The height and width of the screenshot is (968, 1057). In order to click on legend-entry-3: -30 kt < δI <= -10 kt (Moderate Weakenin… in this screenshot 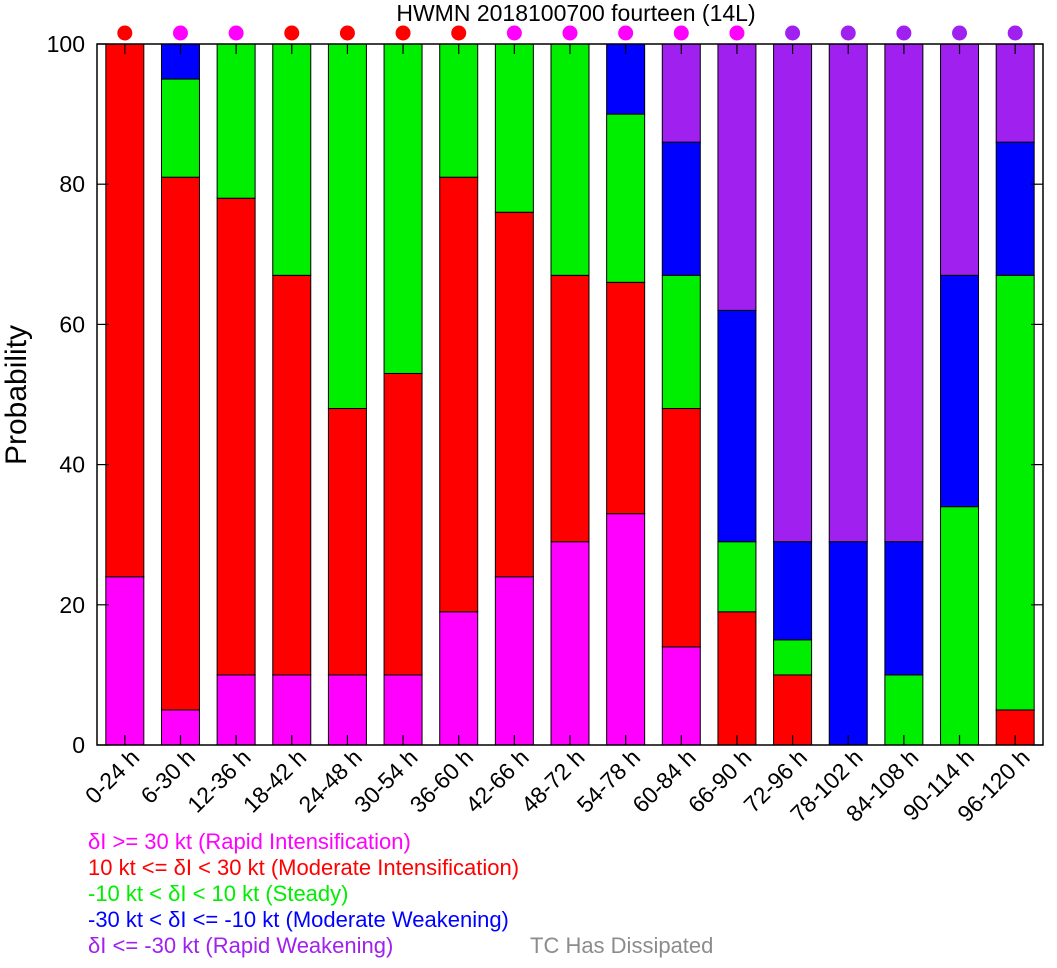, I will do `click(298, 919)`.